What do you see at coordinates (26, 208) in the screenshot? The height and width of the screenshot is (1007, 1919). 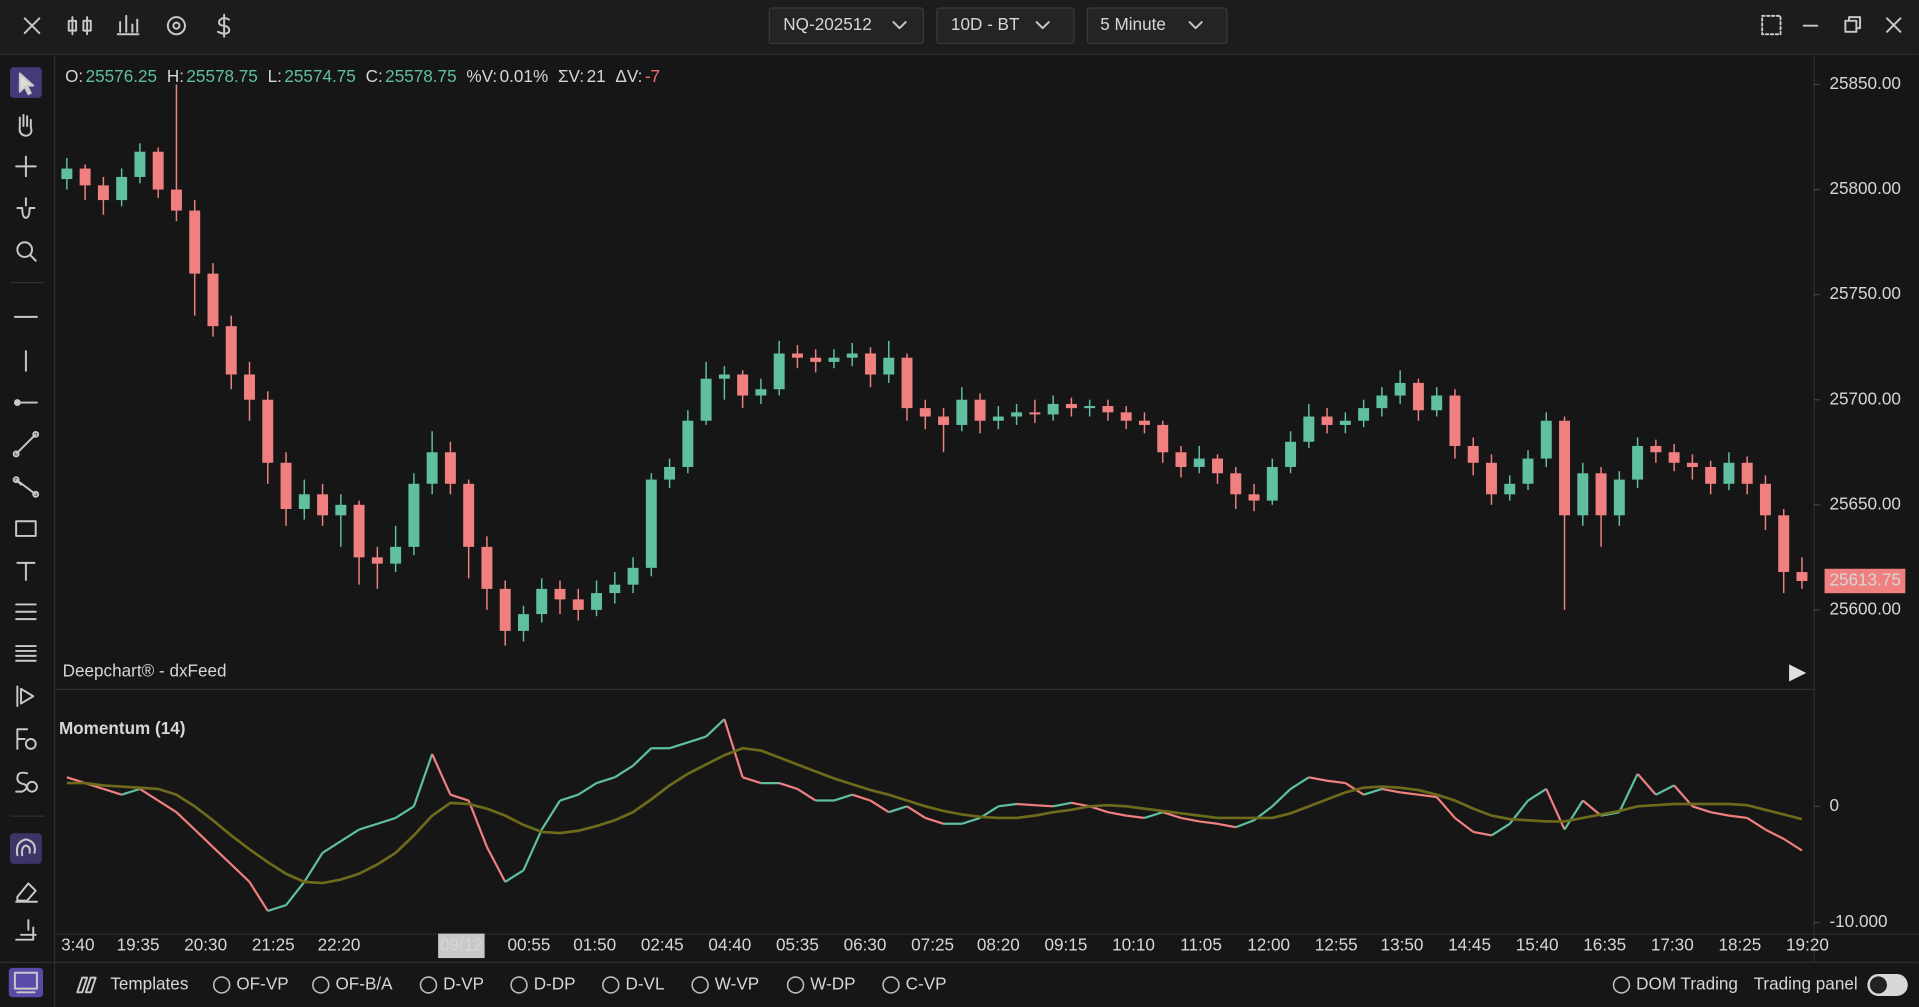 I see `tool-magnet-cross` at bounding box center [26, 208].